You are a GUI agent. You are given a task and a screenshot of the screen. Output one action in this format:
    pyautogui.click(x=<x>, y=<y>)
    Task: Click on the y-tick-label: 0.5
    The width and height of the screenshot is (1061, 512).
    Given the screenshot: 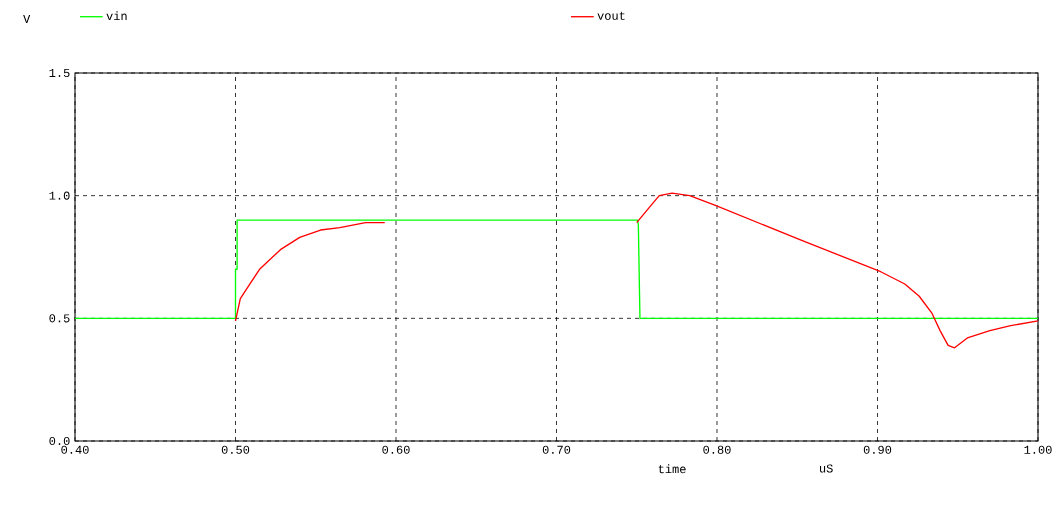 What is the action you would take?
    pyautogui.click(x=59, y=318)
    